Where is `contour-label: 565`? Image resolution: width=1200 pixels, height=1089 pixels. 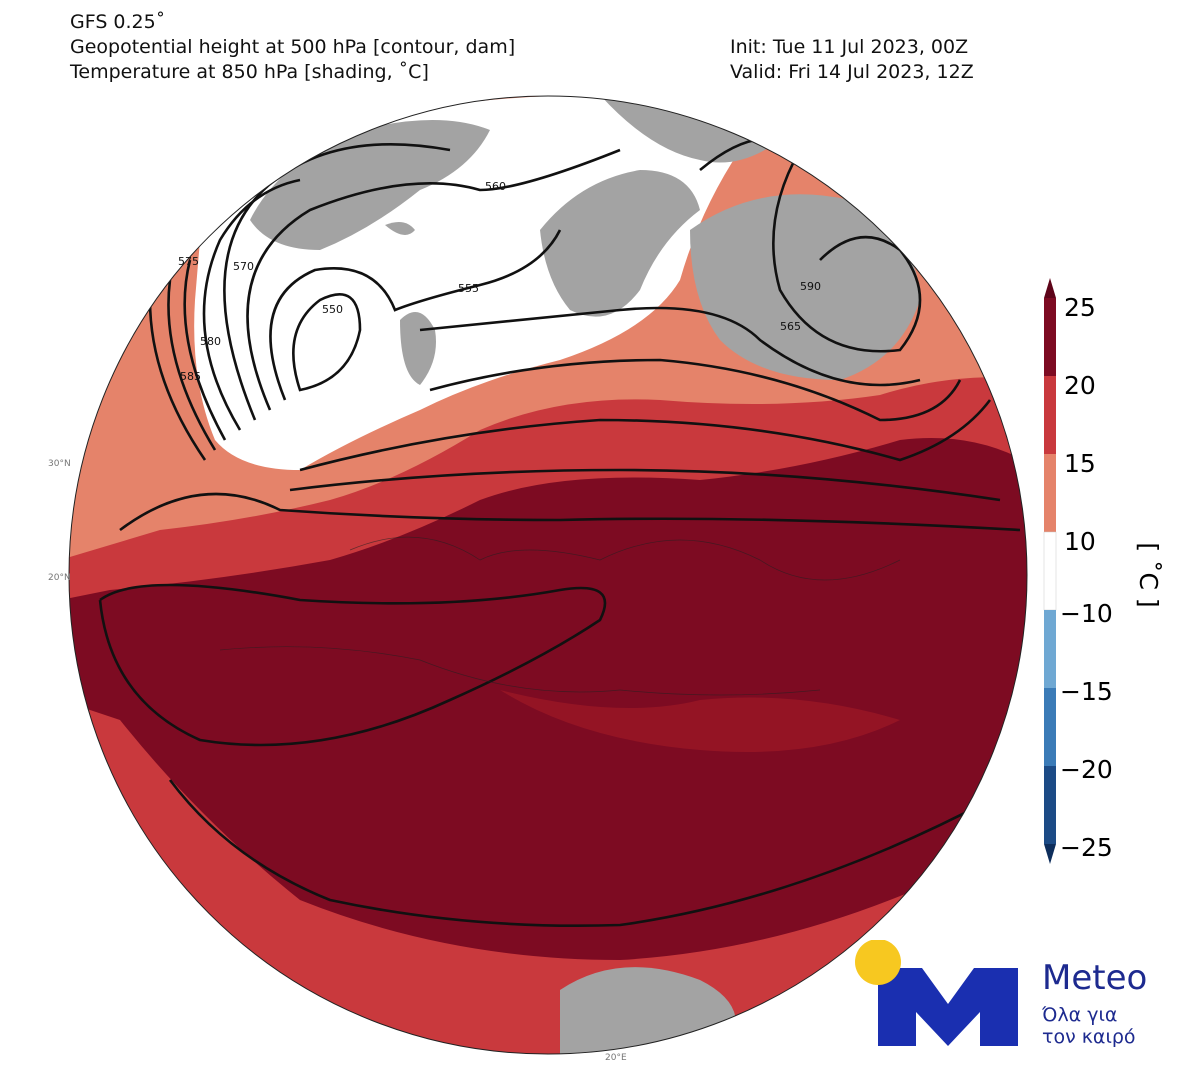
contour-label: 565 is located at coordinates (790, 326).